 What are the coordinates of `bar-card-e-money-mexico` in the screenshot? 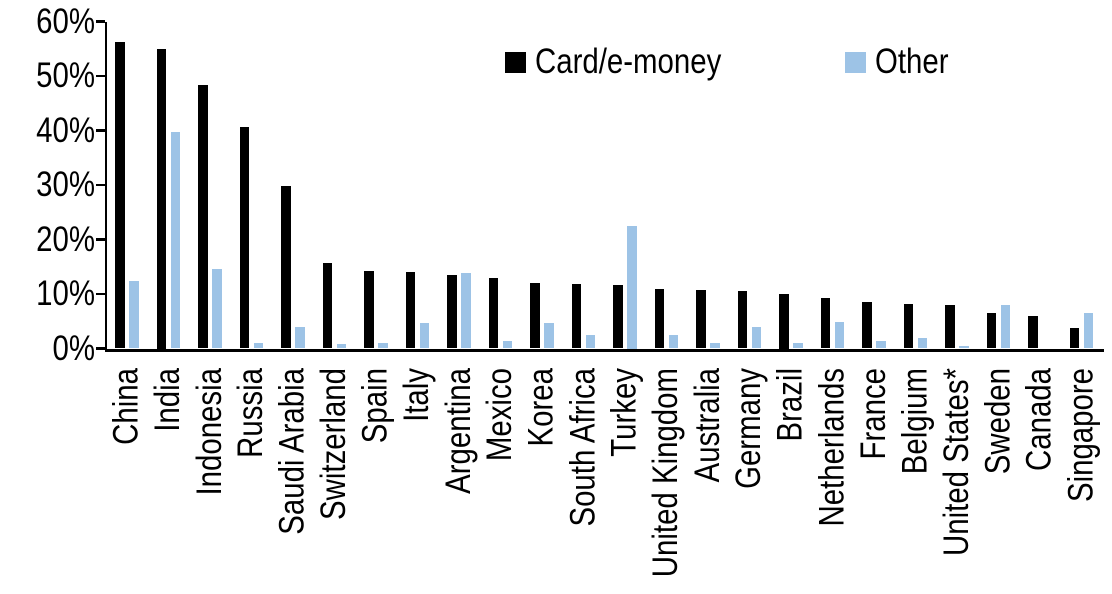 It's located at (493, 313).